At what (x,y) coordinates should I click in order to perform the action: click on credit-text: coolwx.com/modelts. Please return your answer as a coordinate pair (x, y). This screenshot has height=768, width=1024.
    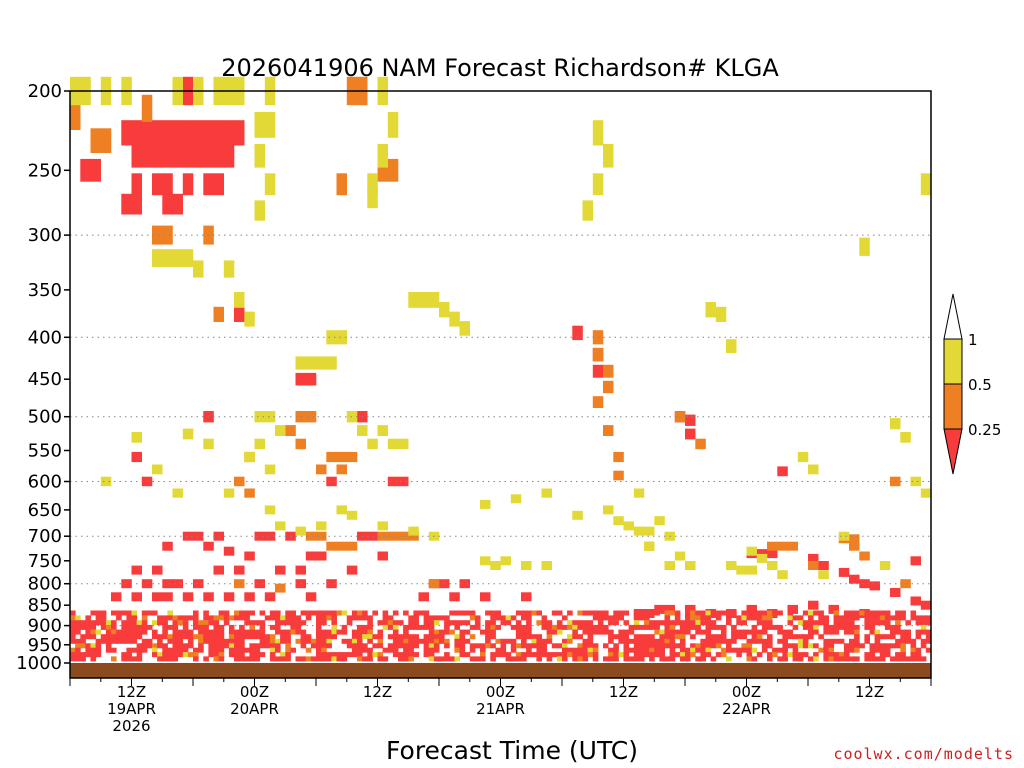
    Looking at the image, I should click on (923, 754).